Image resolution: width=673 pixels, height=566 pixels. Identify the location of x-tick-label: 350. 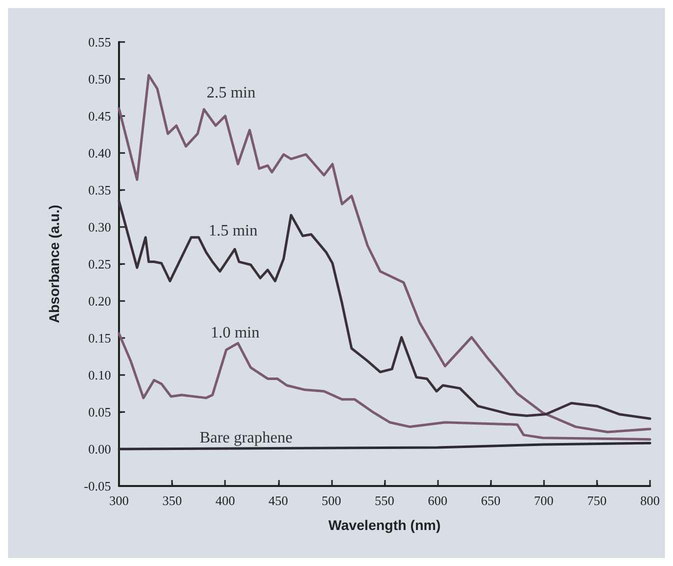
(172, 500).